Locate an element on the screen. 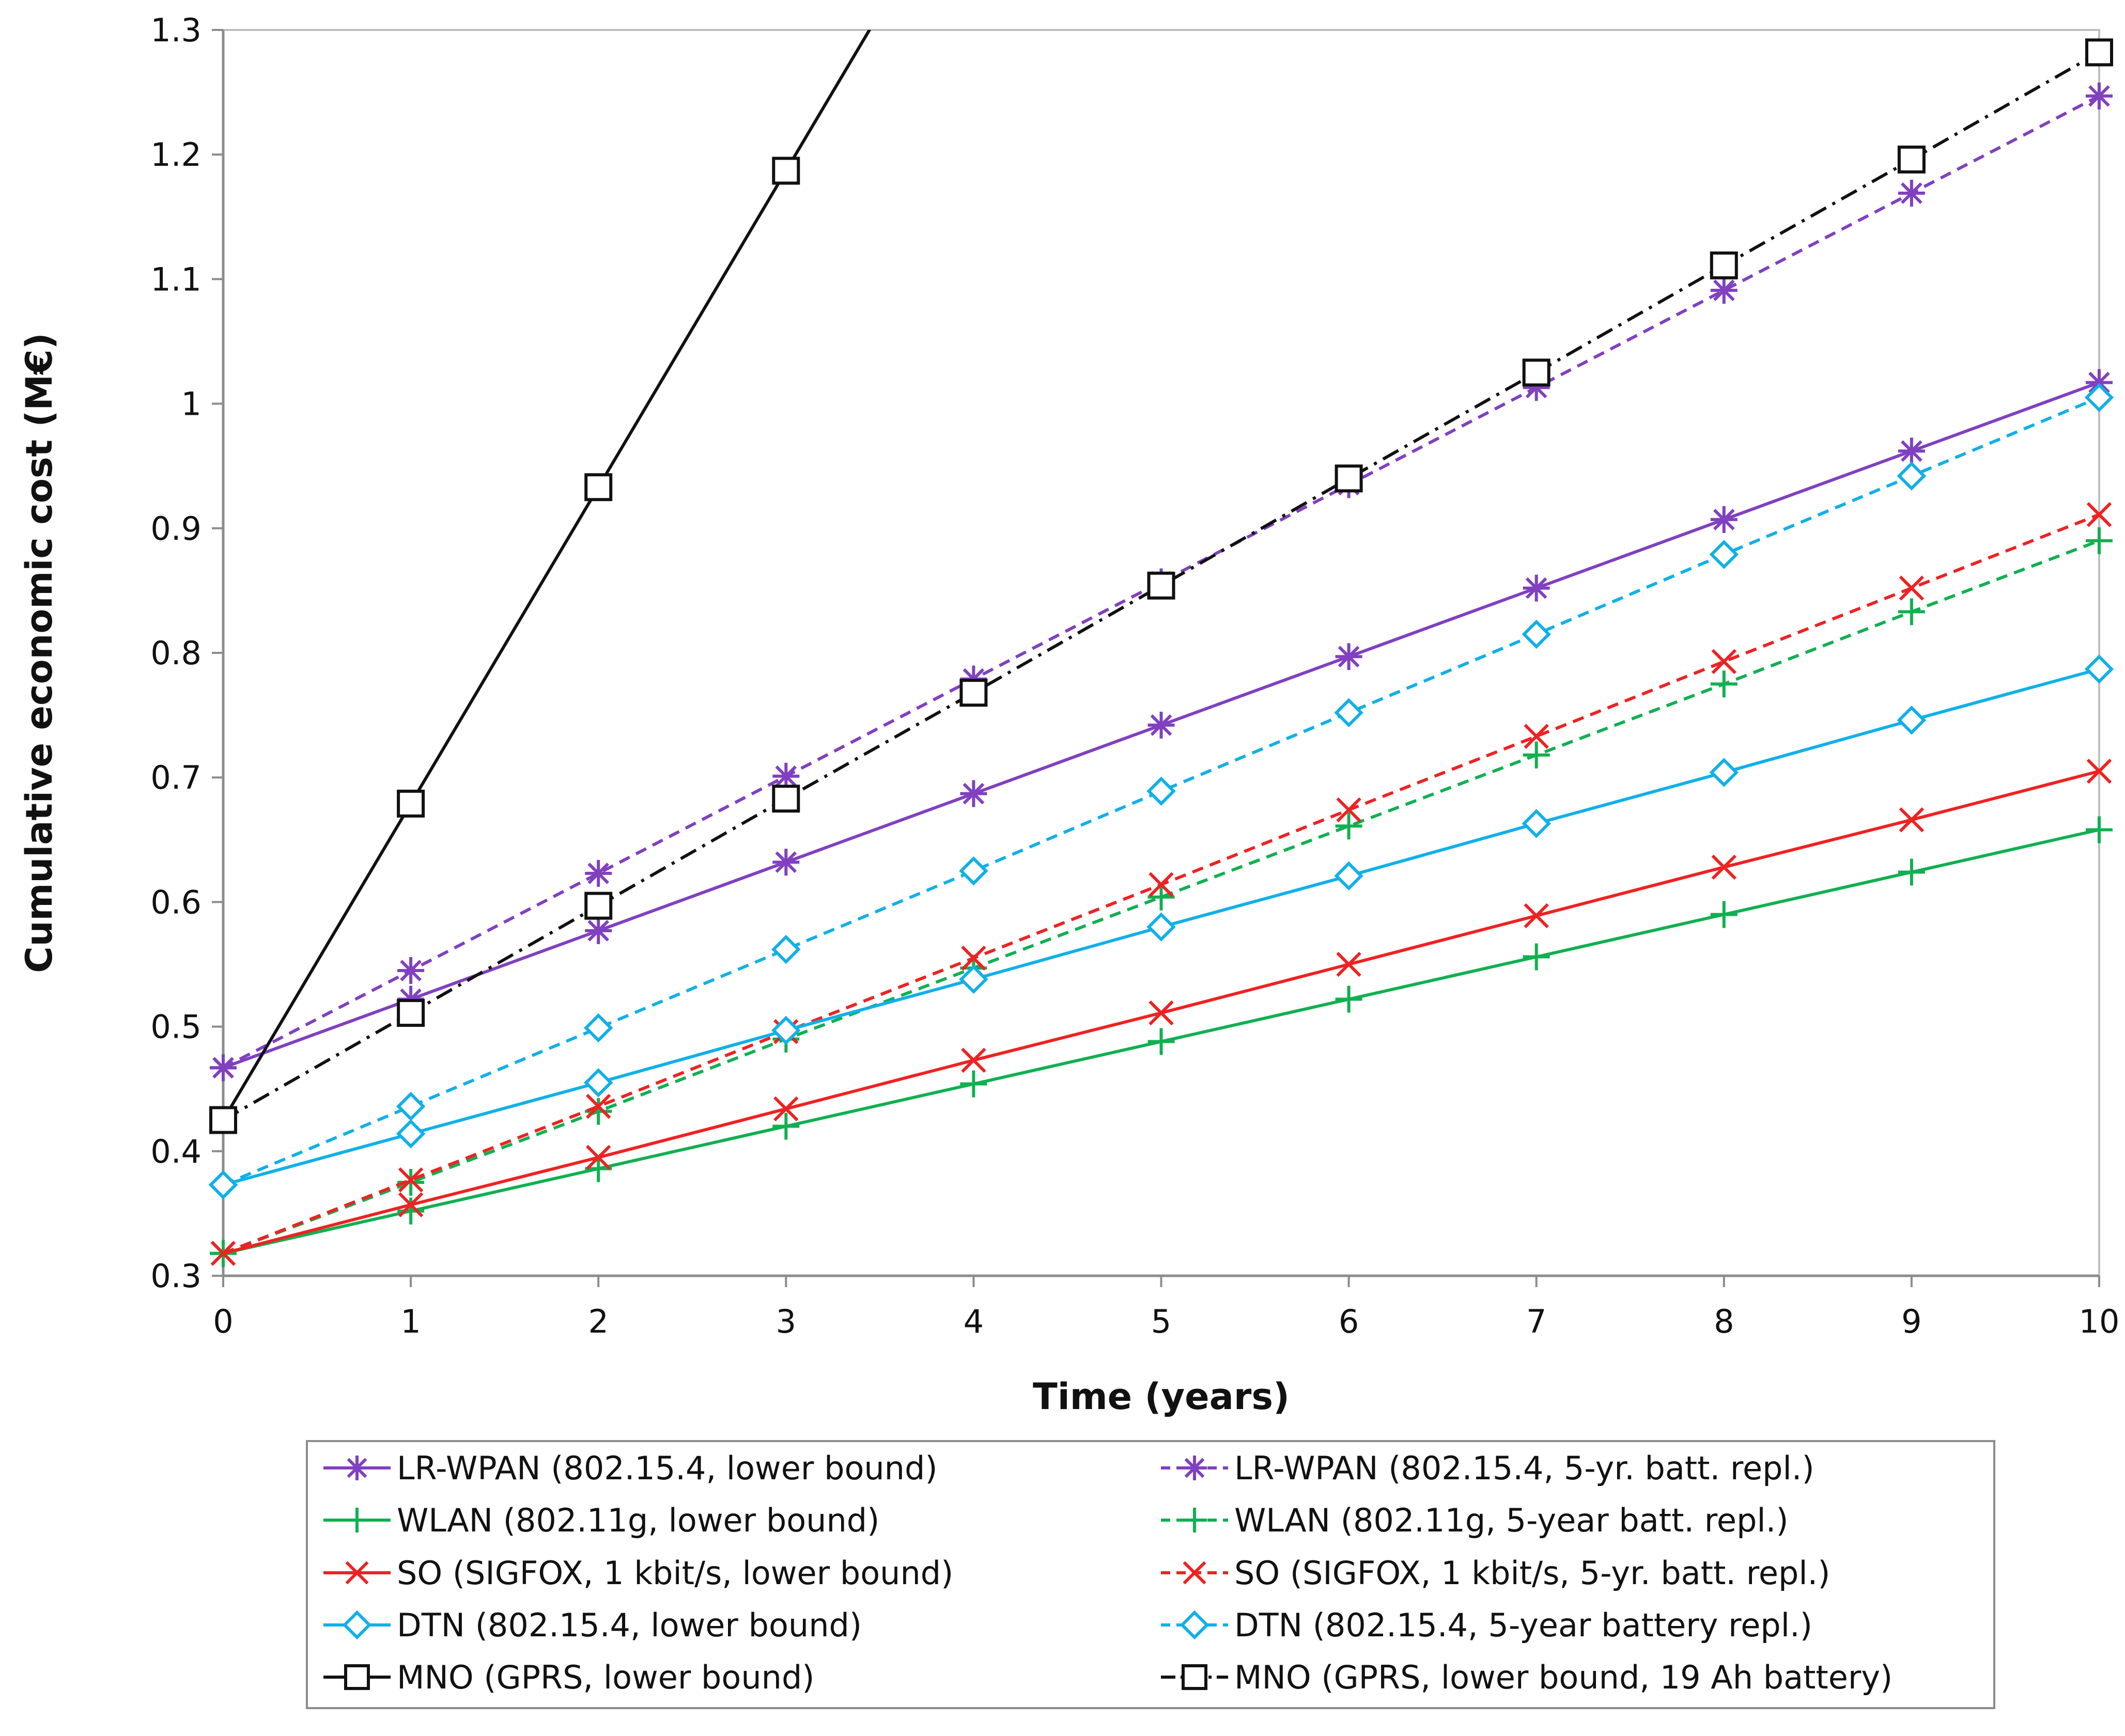  legend-item: DTN (802.15.4, lower bound) is located at coordinates (592, 1625).